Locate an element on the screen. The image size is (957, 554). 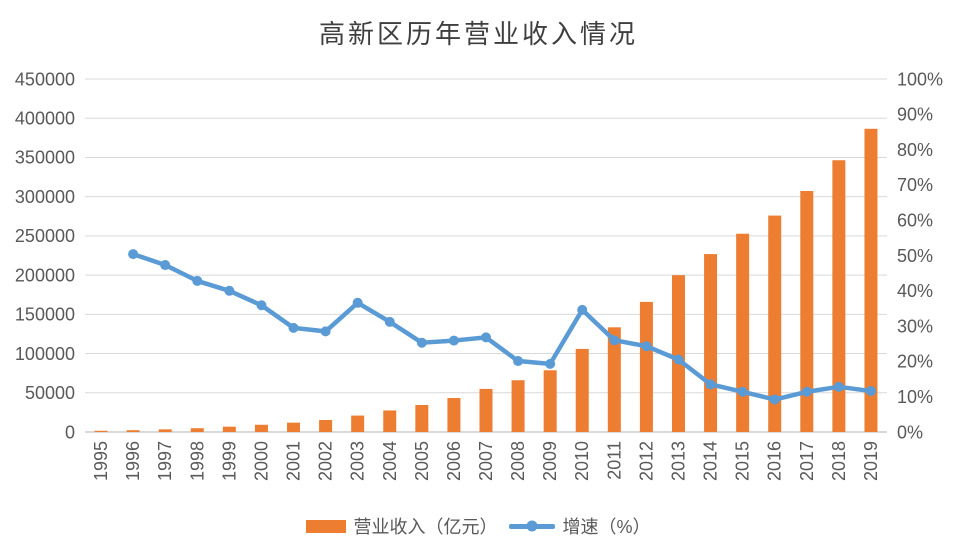
y-axis-right-tick-30%: 30% is located at coordinates (915, 326).